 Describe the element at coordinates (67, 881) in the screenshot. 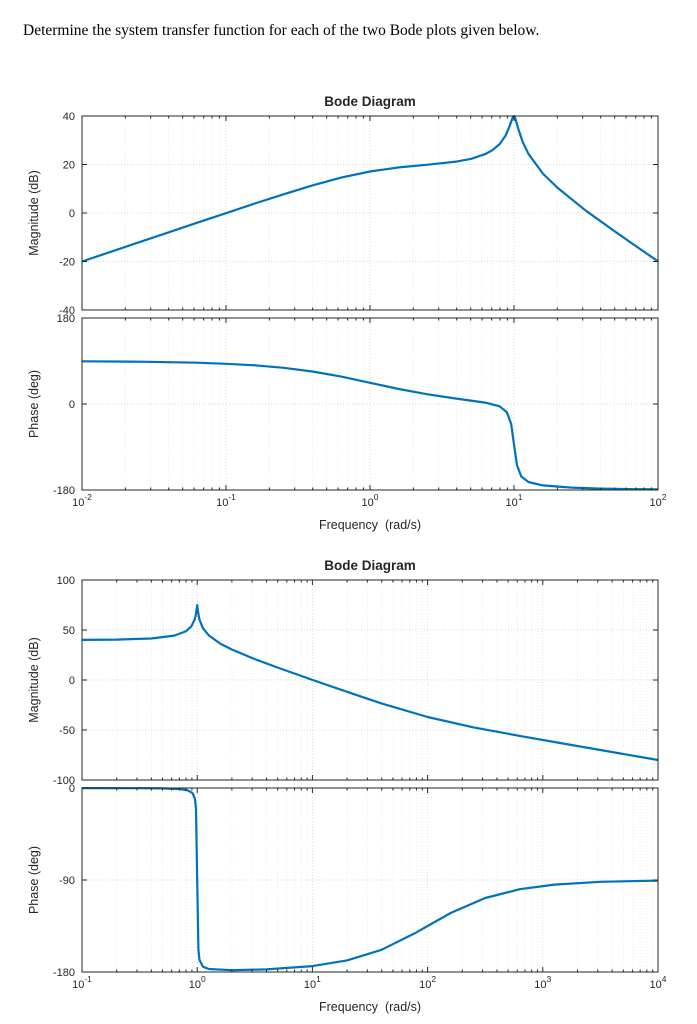

I see `y-tick-label: -90` at that location.